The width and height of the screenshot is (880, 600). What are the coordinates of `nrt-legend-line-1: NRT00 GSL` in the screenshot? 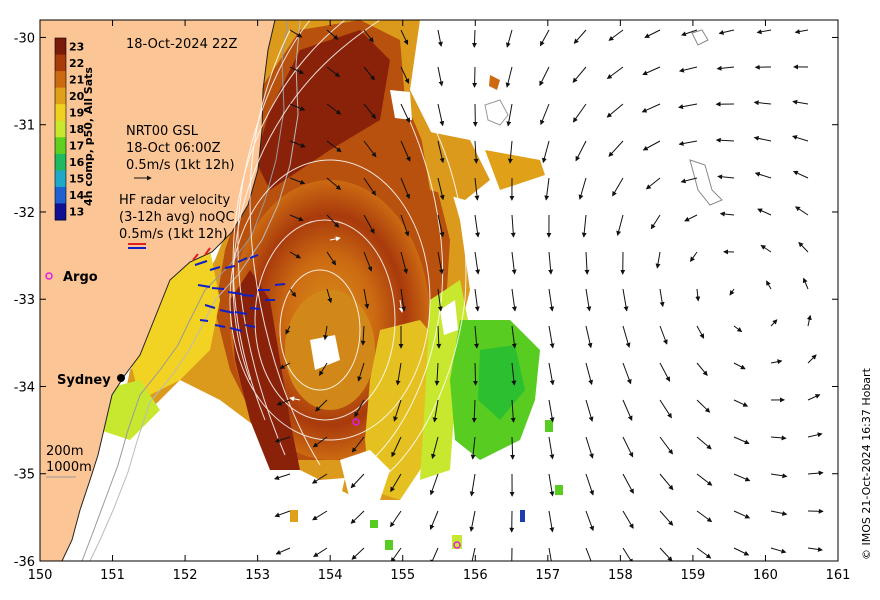 It's located at (162, 131).